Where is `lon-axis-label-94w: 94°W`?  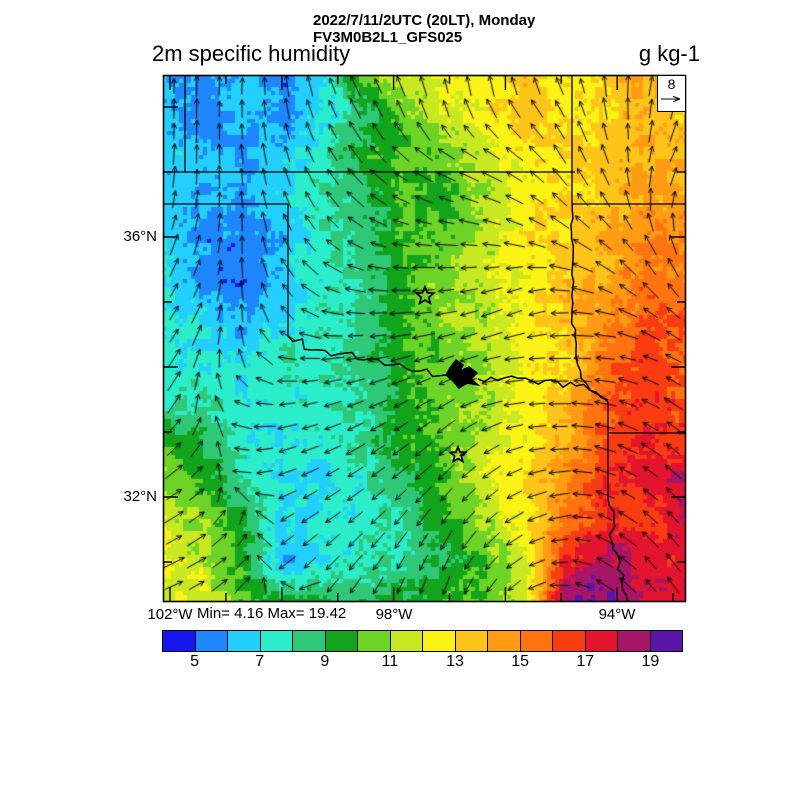 lon-axis-label-94w: 94°W is located at coordinates (617, 614).